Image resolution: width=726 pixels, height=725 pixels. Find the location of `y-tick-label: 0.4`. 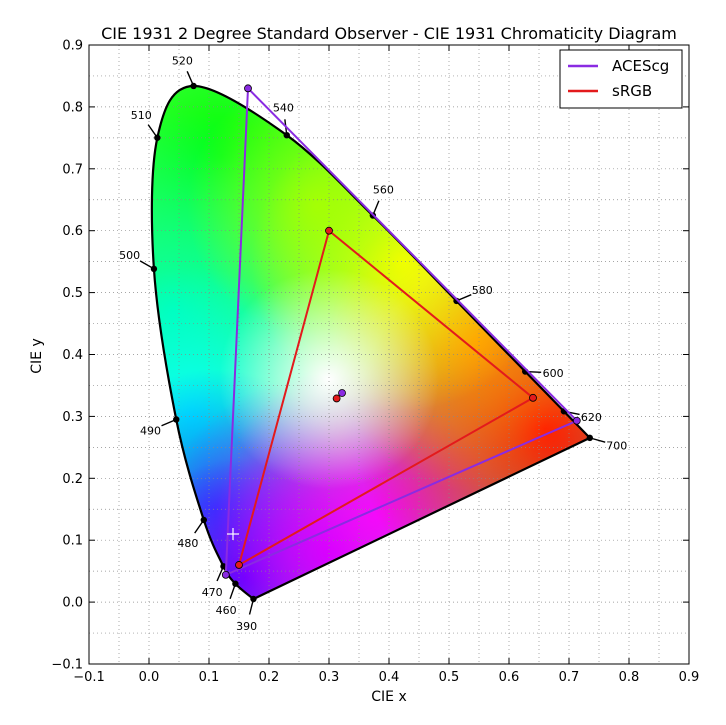

y-tick-label: 0.4 is located at coordinates (72, 355).